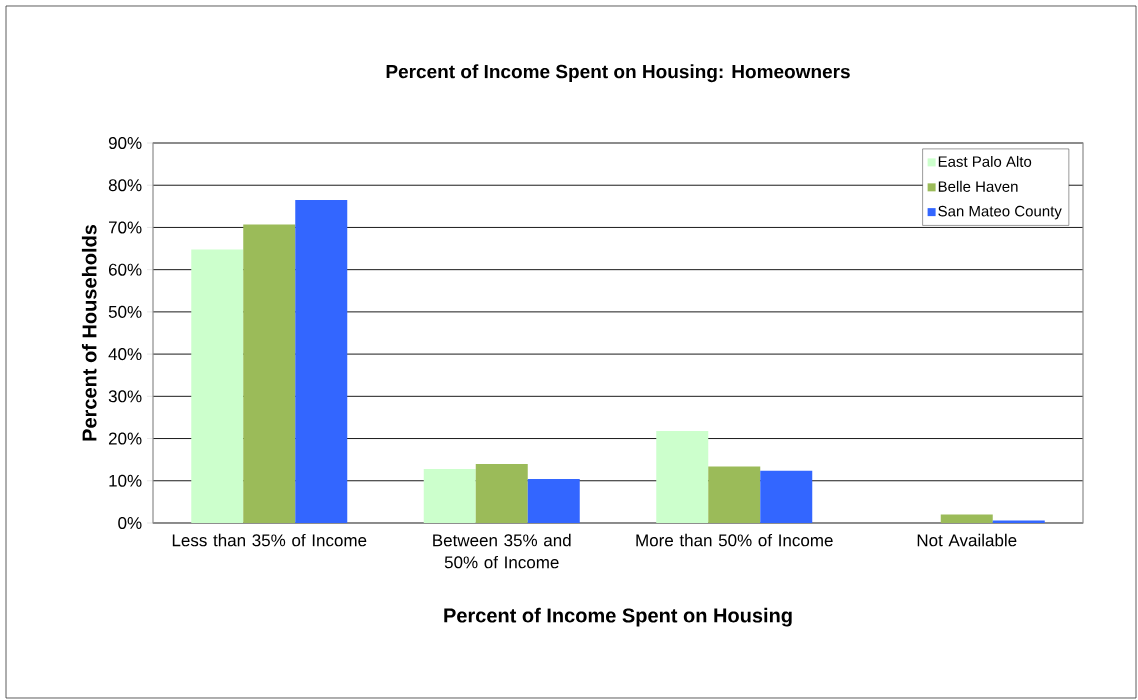  Describe the element at coordinates (125, 227) in the screenshot. I see `y-tick-label: 70%` at that location.